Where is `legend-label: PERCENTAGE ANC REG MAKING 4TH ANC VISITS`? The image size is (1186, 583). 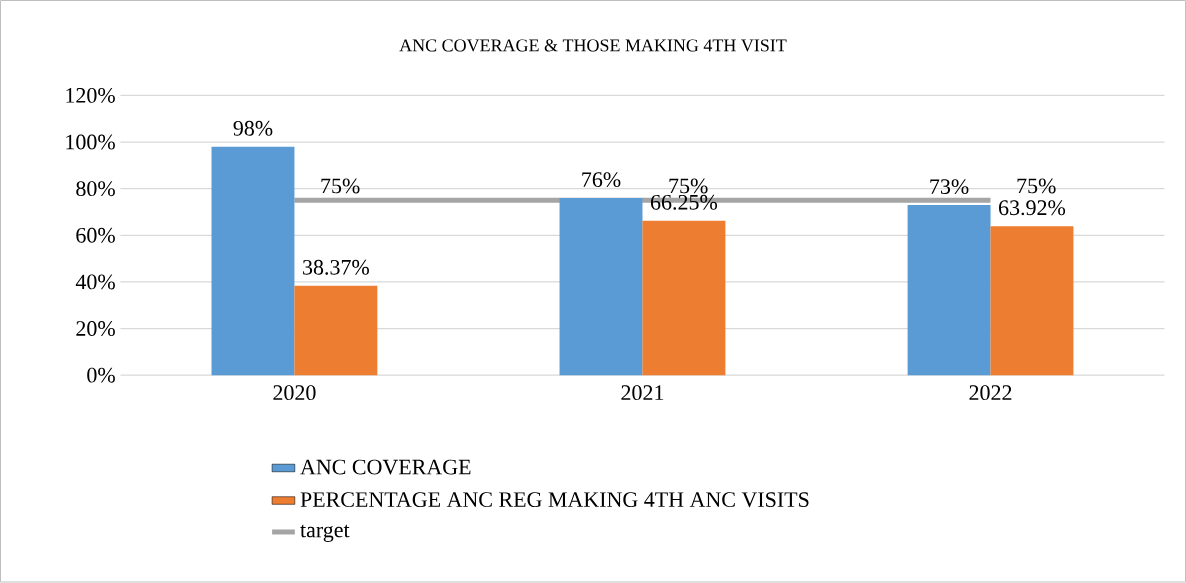 legend-label: PERCENTAGE ANC REG MAKING 4TH ANC VISITS is located at coordinates (554, 500).